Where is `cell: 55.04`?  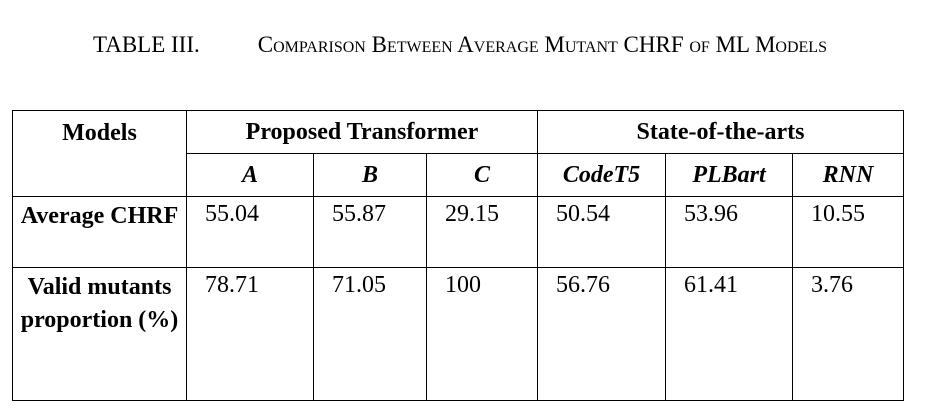
cell: 55.04 is located at coordinates (250, 232).